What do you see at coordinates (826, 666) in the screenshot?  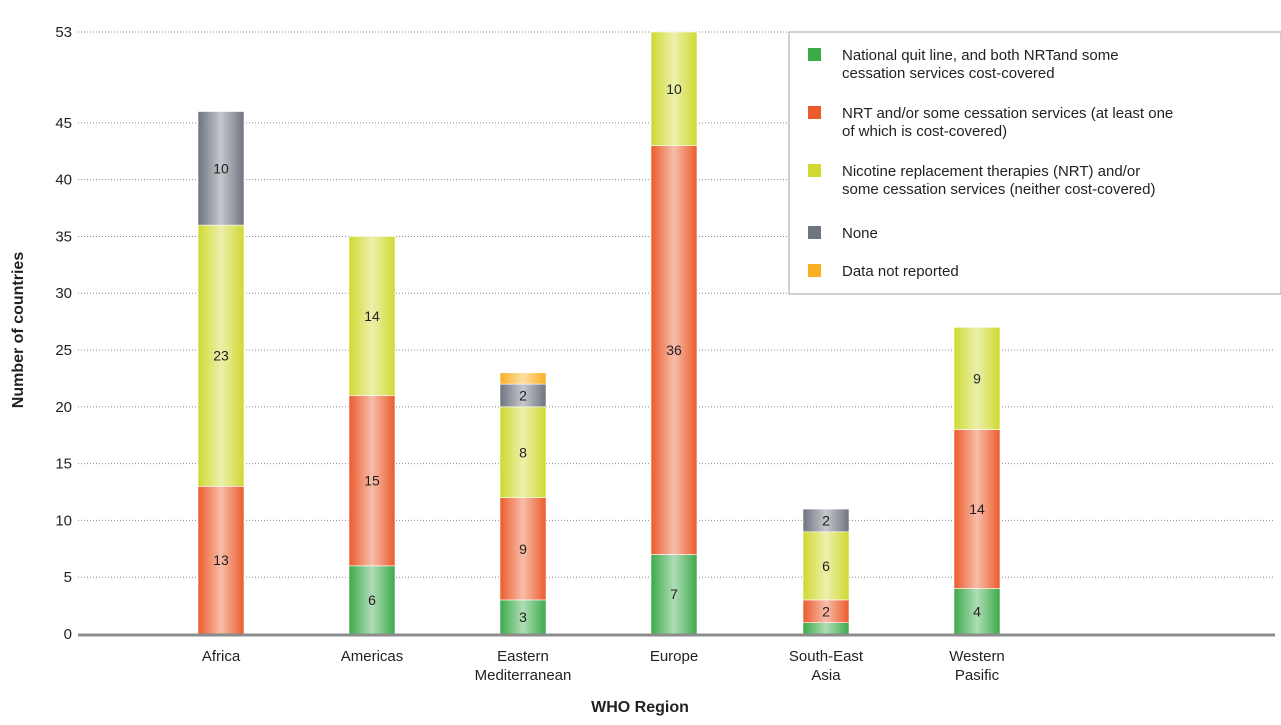 I see `x-category-label-4: South-East Asia` at bounding box center [826, 666].